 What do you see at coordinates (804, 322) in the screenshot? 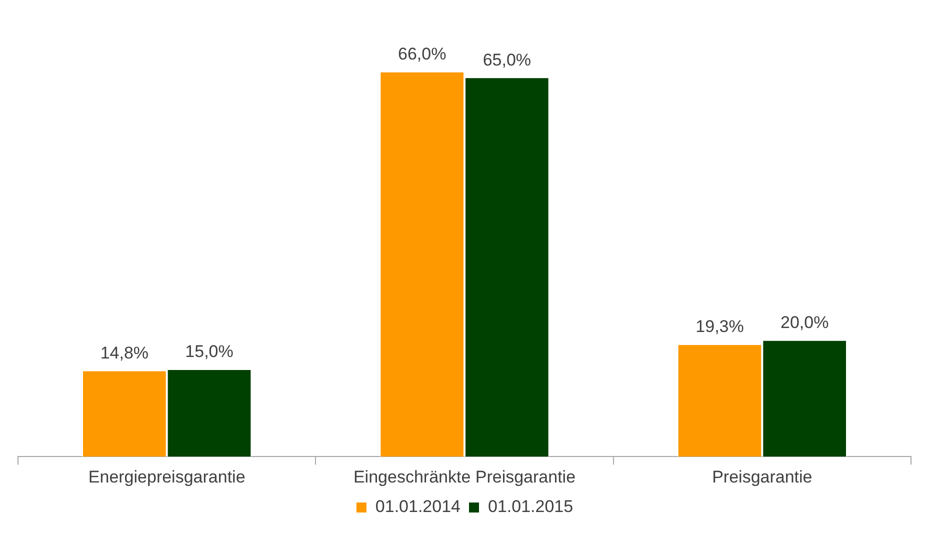
I see `data-label: 20,0%` at bounding box center [804, 322].